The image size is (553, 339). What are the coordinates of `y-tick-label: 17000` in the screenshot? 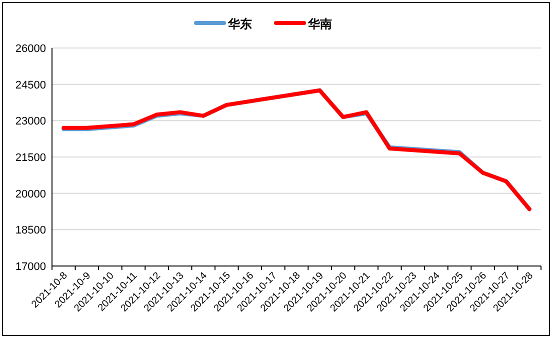 It's located at (30, 267).